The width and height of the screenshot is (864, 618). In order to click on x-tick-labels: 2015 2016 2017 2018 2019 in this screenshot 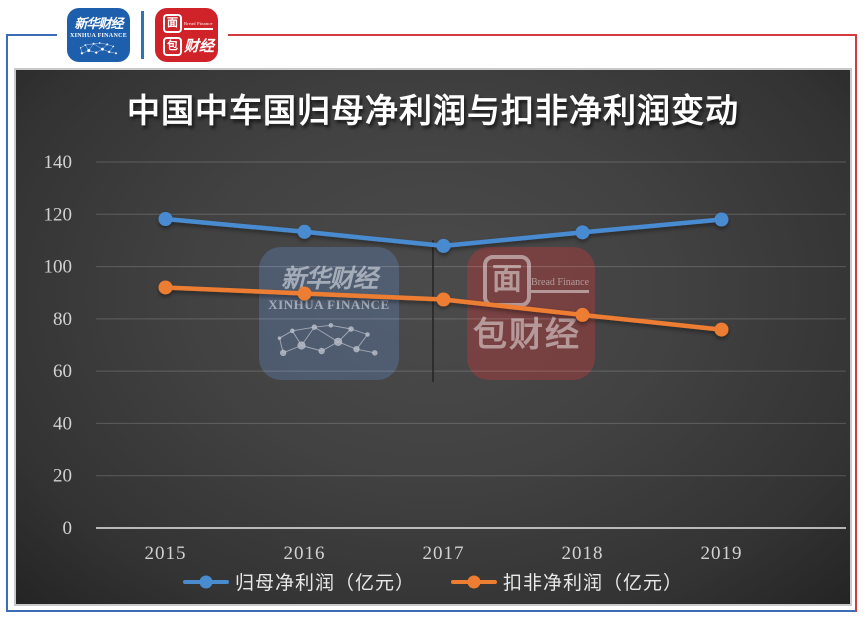, I will do `click(444, 553)`.